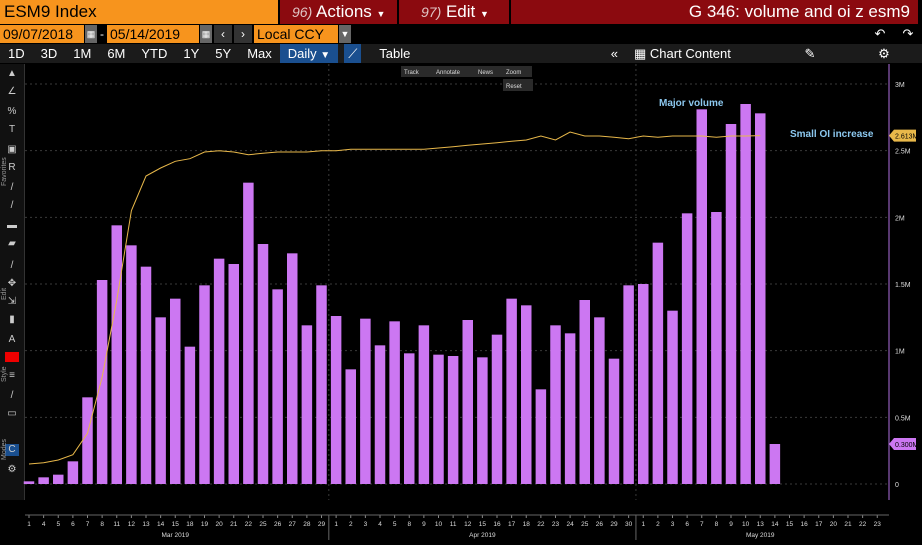 The image size is (922, 545). I want to click on x-tick-label: 2, so click(658, 524).